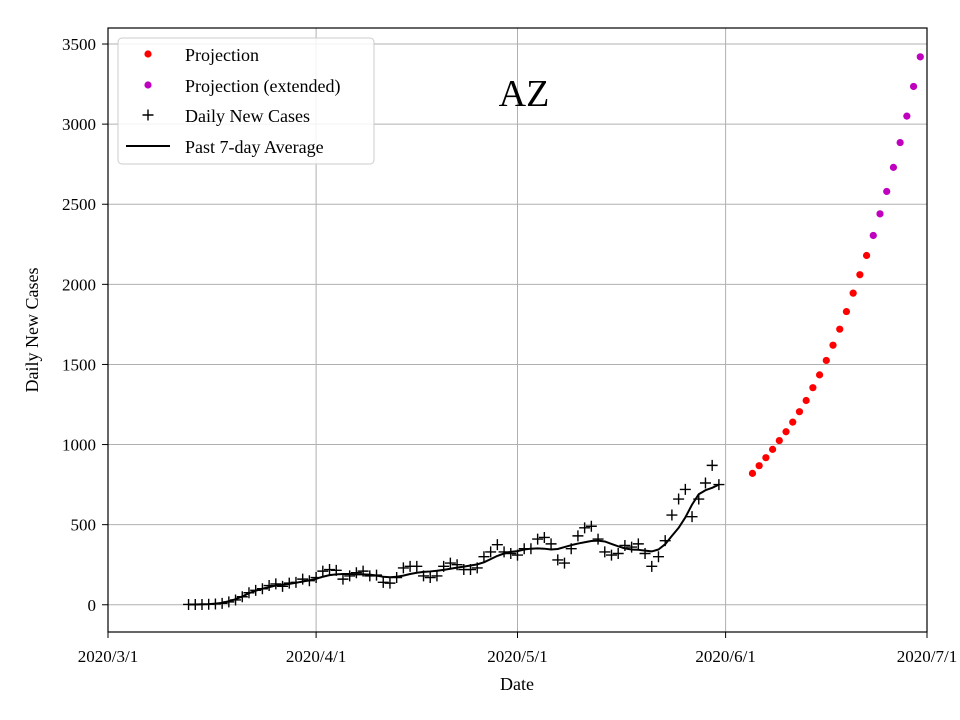  Describe the element at coordinates (725, 656) in the screenshot. I see `x-tick-label: 2020/6/1` at that location.